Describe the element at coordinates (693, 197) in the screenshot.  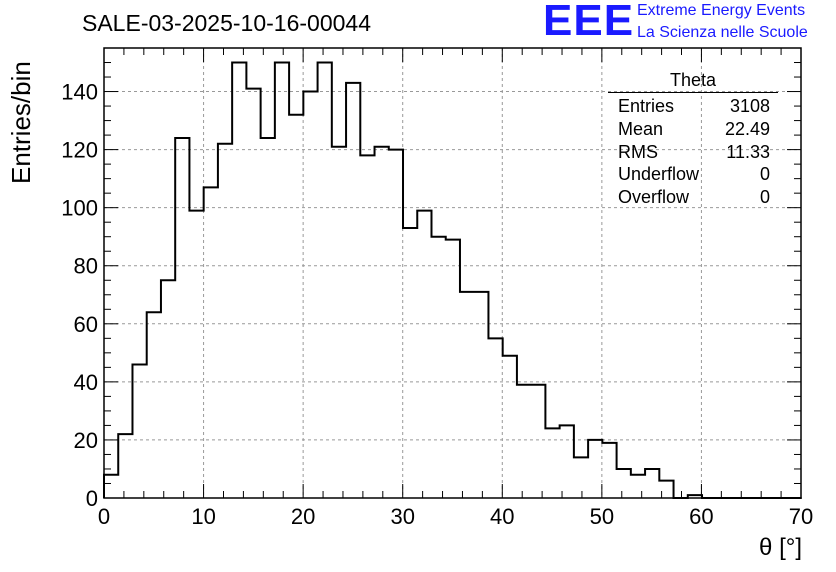
I see `stats-row-overflow: Overflow 0` at that location.